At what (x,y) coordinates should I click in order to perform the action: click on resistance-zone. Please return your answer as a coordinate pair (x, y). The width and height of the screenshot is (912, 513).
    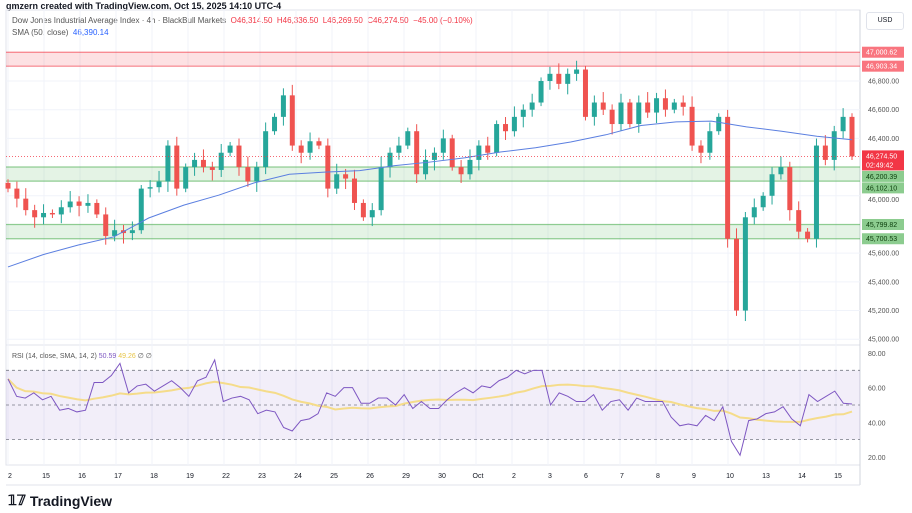
    Looking at the image, I should click on (433, 59).